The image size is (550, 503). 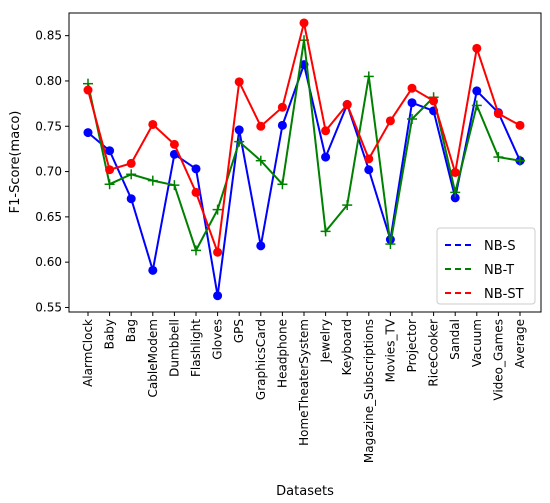 What do you see at coordinates (326, 341) in the screenshot?
I see `x-tick-label: Jewelry` at bounding box center [326, 341].